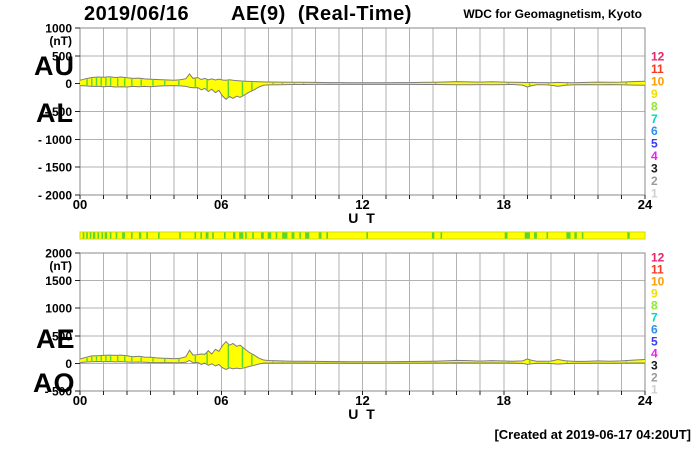  Describe the element at coordinates (362, 365) in the screenshot. I see `ao-trace` at that location.